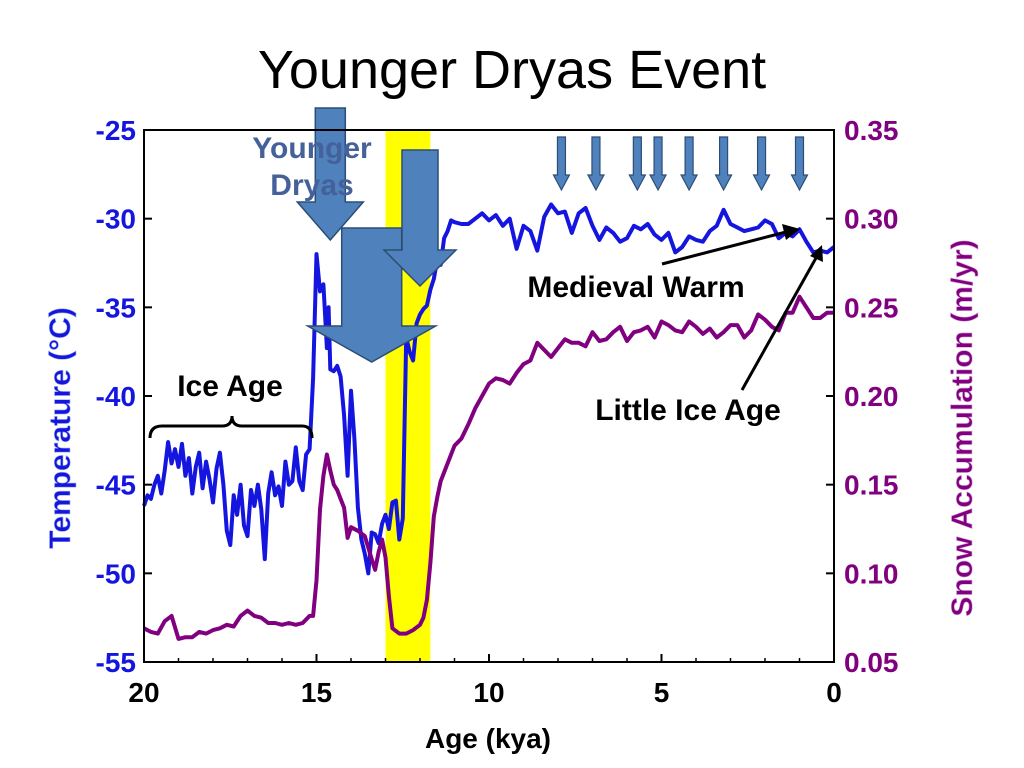  I want to click on y-left-tick-label: -45, so click(116, 485).